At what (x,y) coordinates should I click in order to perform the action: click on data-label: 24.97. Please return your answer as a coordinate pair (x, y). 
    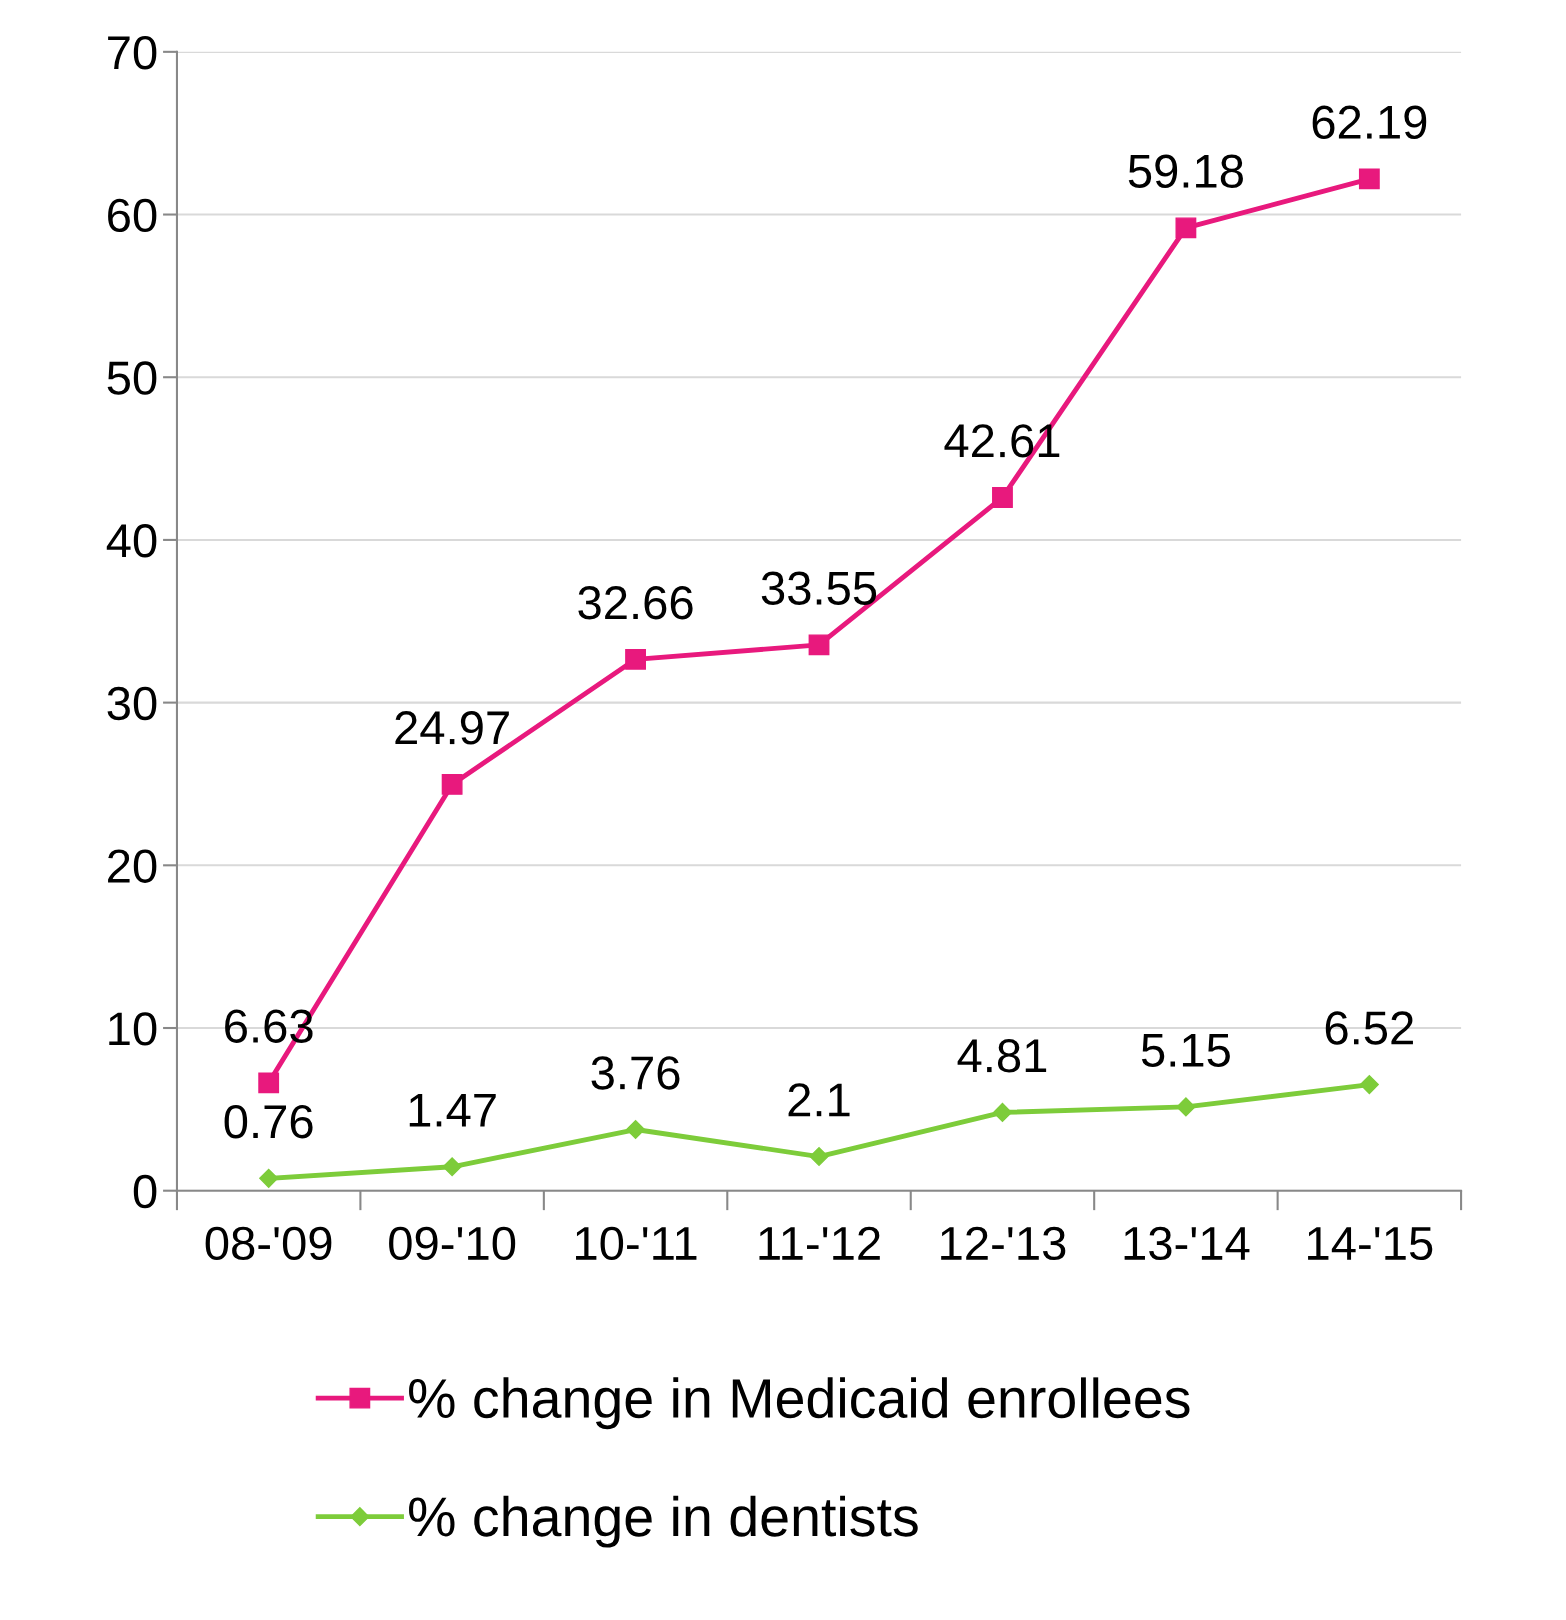
    Looking at the image, I should click on (452, 728).